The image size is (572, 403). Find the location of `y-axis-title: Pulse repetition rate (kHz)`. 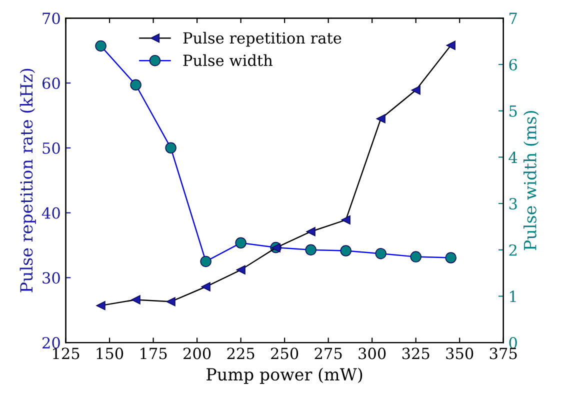

y-axis-title: Pulse repetition rate (kHz) is located at coordinates (28, 180).